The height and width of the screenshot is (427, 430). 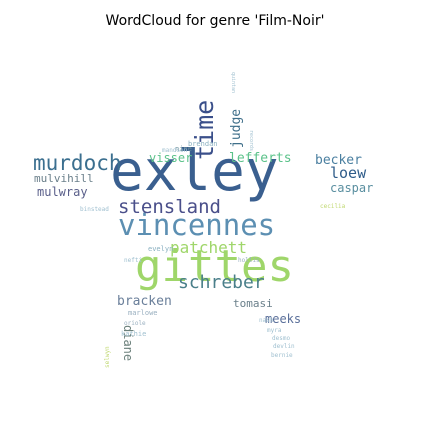 What do you see at coordinates (94, 209) in the screenshot?
I see `word-binstead: binstead` at bounding box center [94, 209].